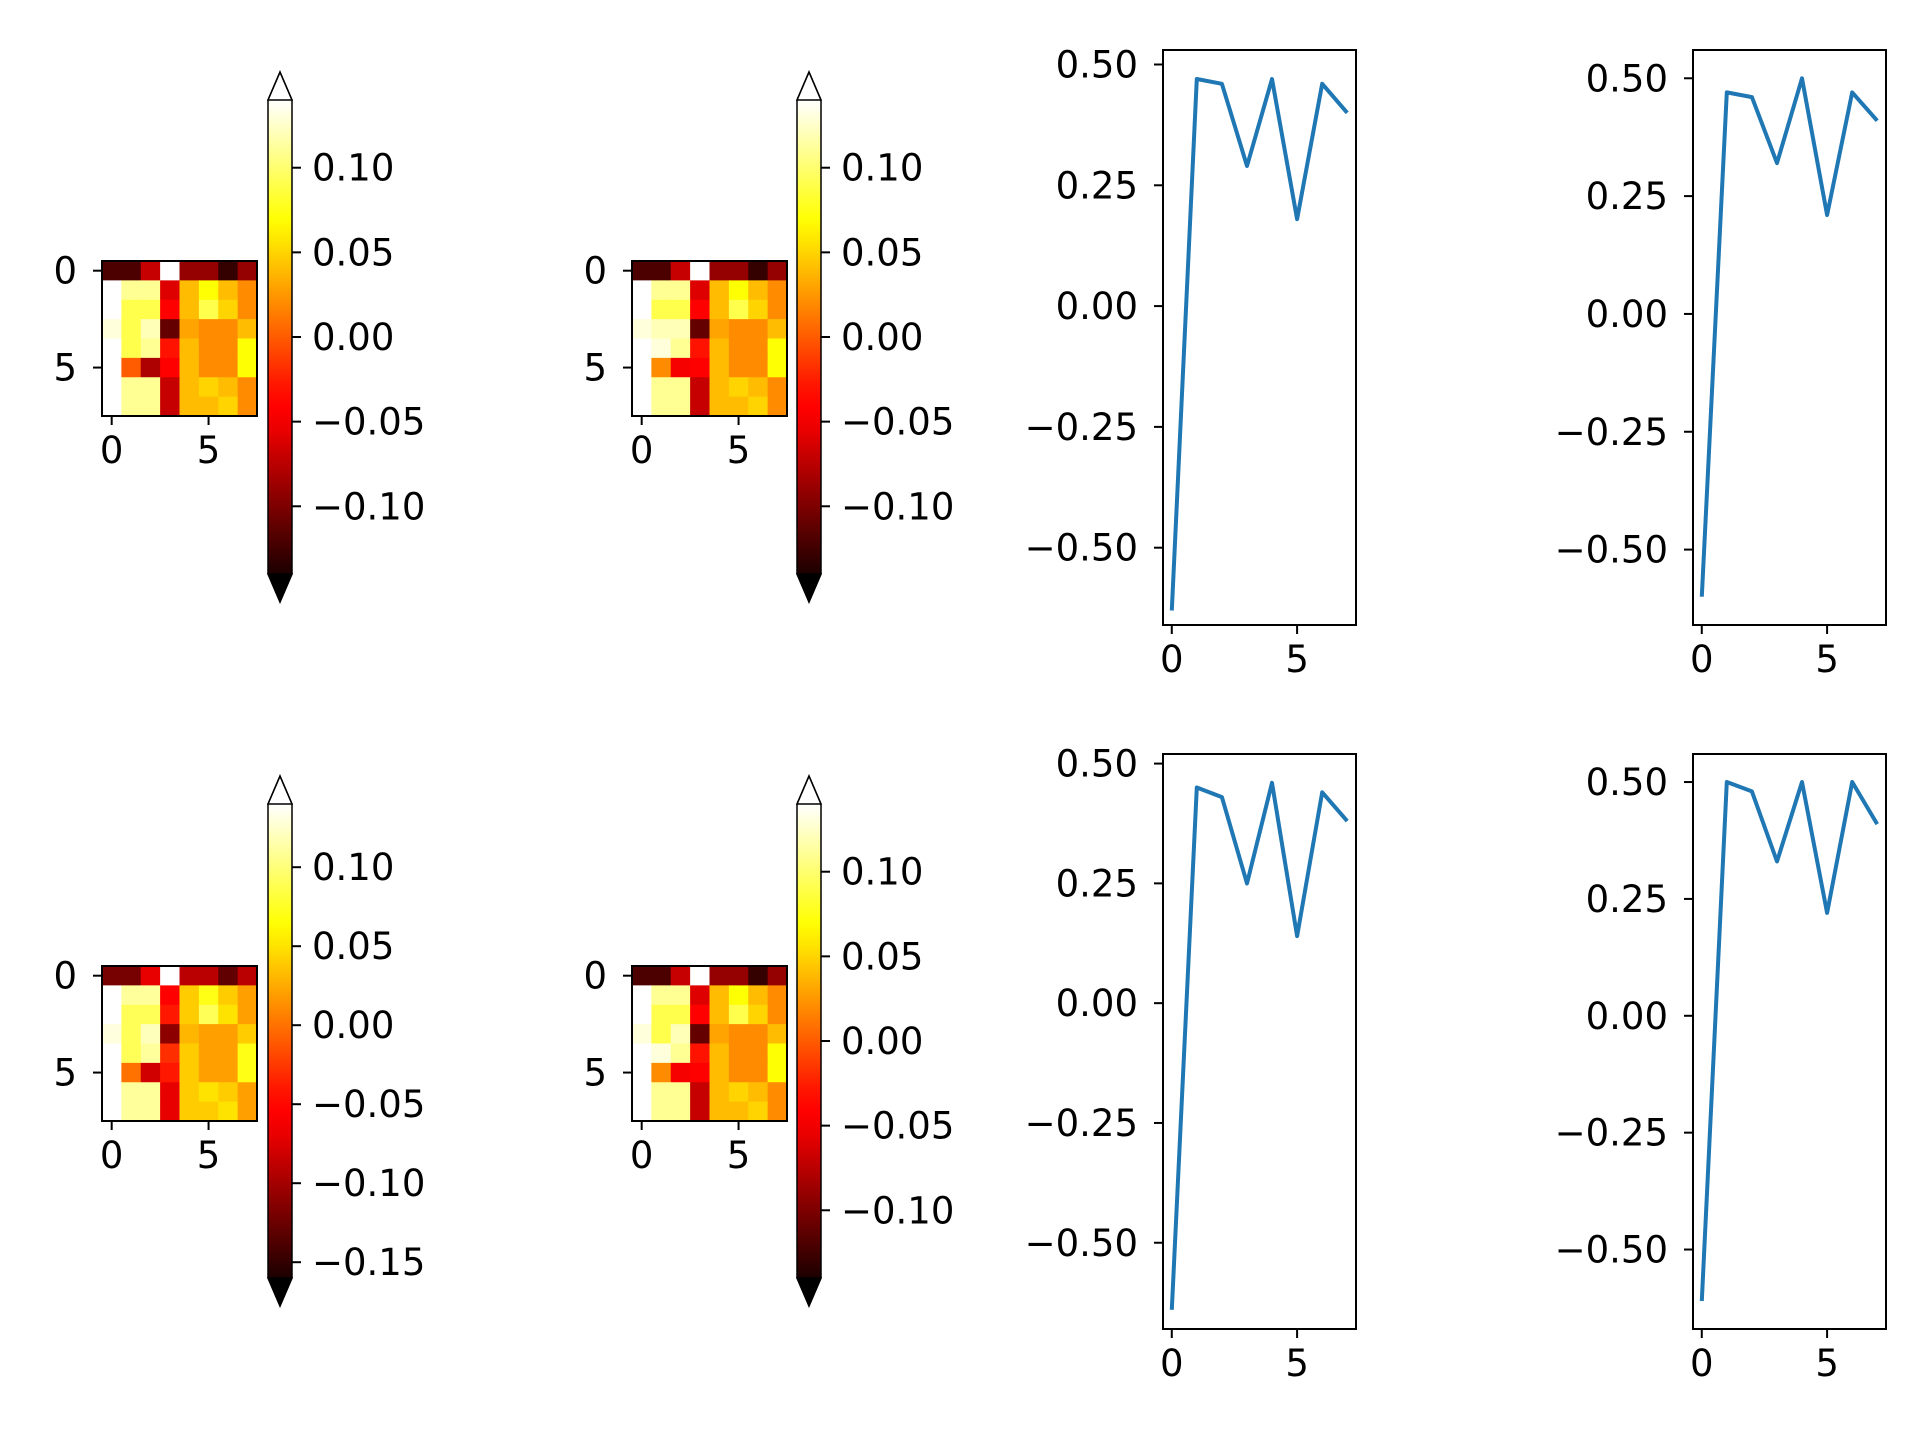 The image size is (1920, 1440). I want to click on y-tick-label: −0.50, so click(1611, 1250).